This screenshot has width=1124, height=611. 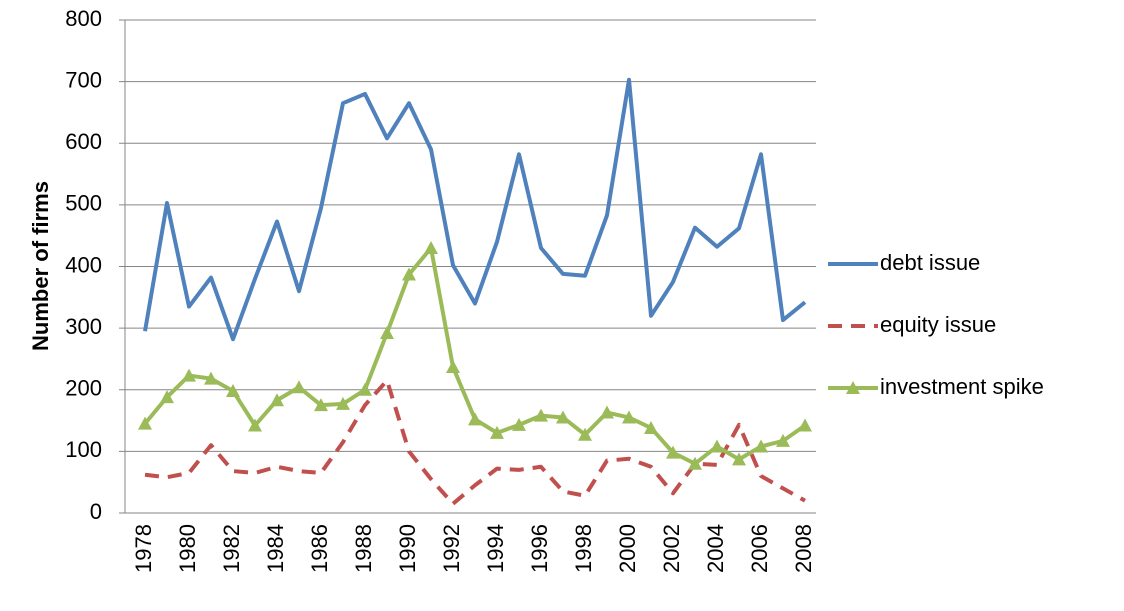 What do you see at coordinates (495, 548) in the screenshot?
I see `x-tick-label: 1994` at bounding box center [495, 548].